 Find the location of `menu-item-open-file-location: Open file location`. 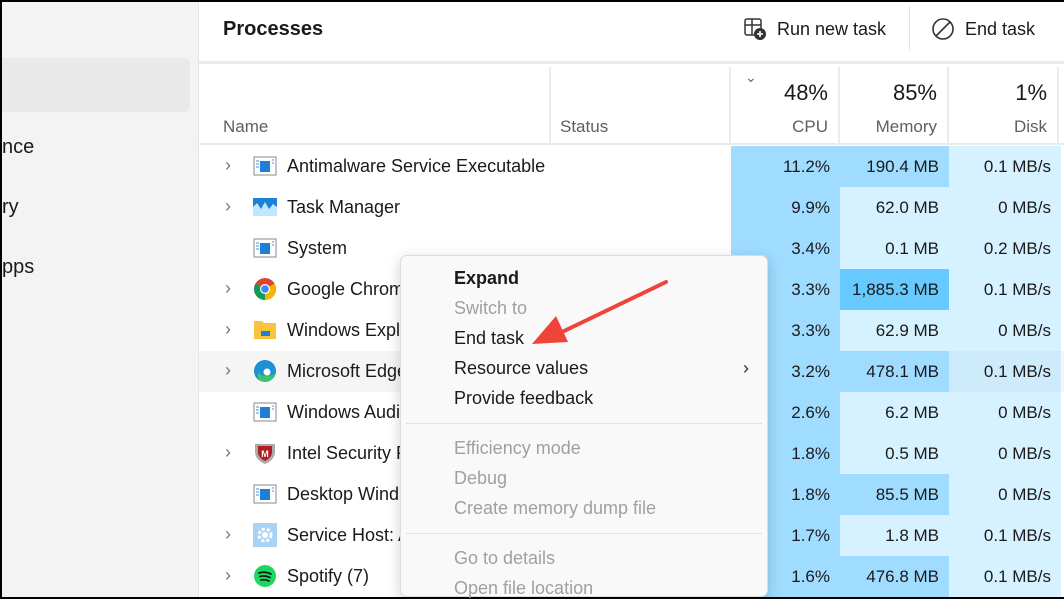

menu-item-open-file-location: Open file location is located at coordinates (524, 588).